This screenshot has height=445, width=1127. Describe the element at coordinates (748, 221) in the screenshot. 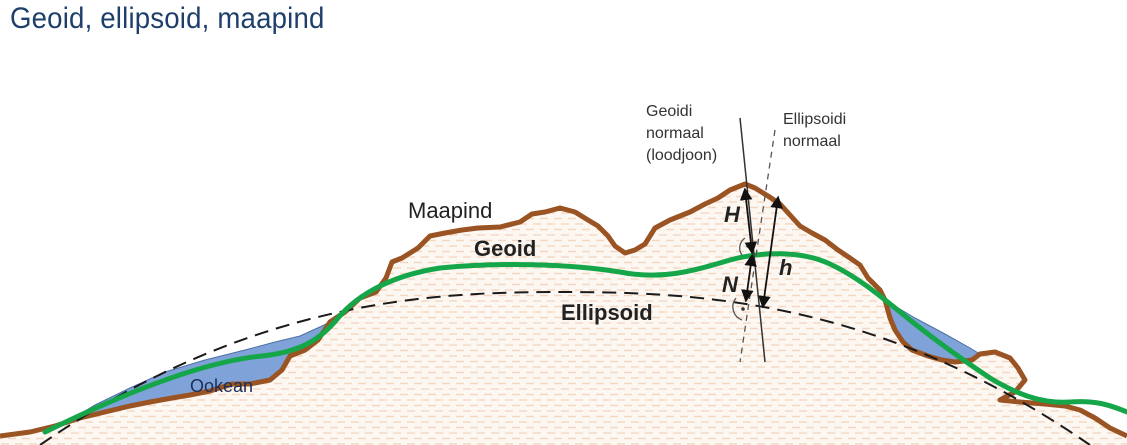

I see `H-arrow` at that location.